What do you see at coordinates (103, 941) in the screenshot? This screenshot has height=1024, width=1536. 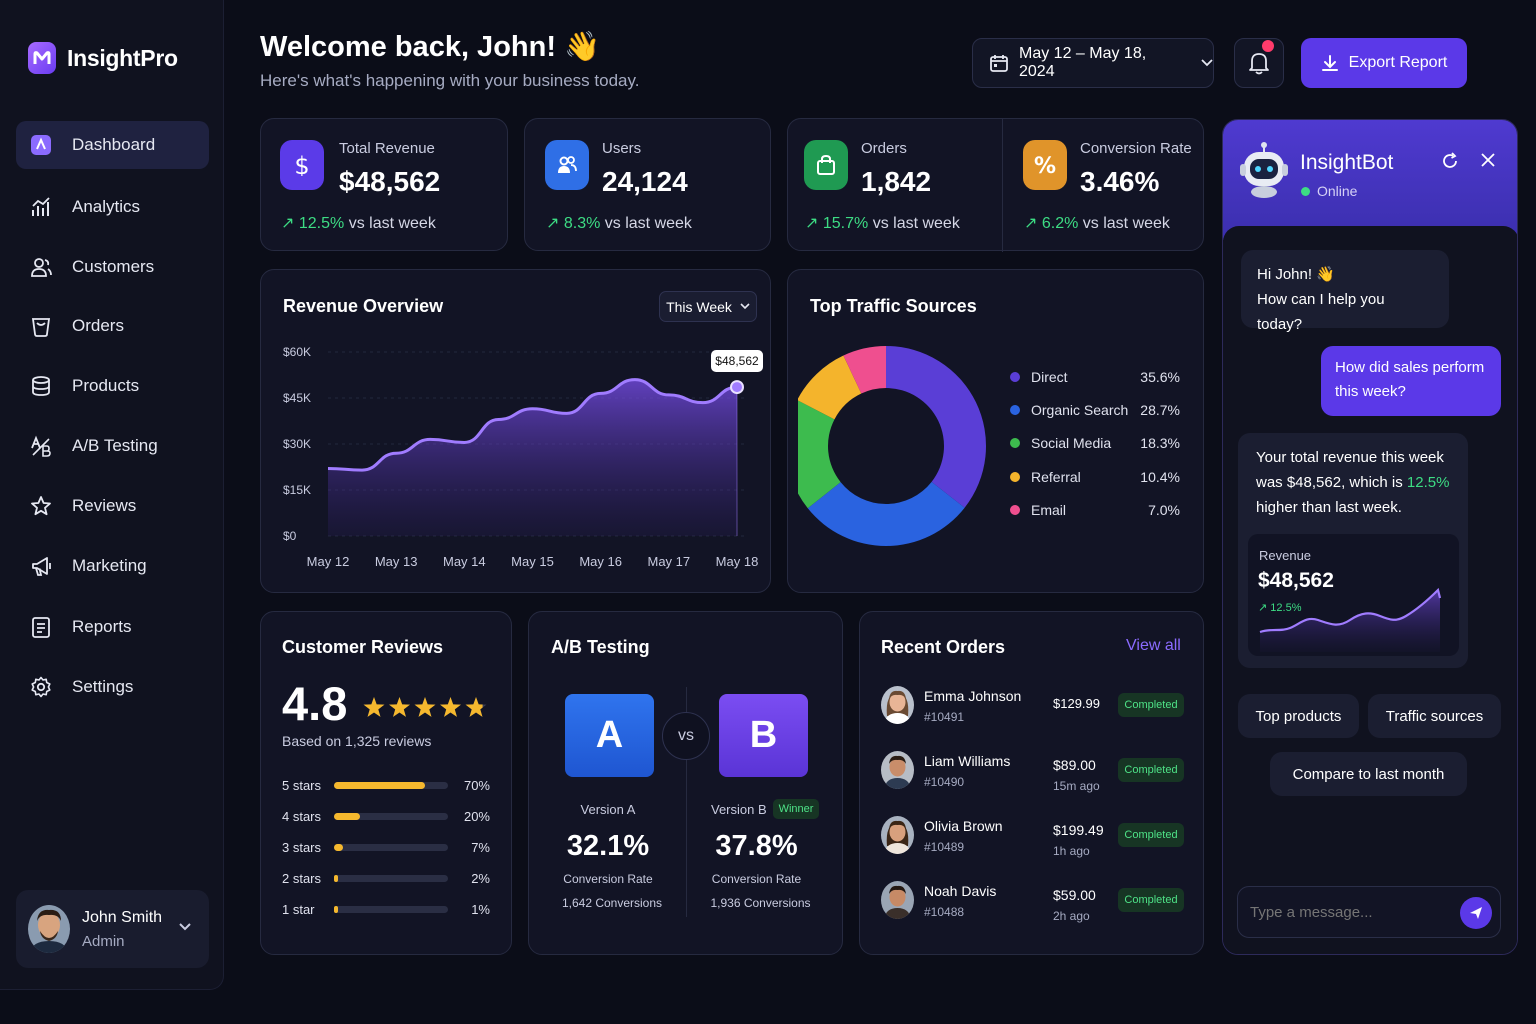 I see `user-role: Admin` at bounding box center [103, 941].